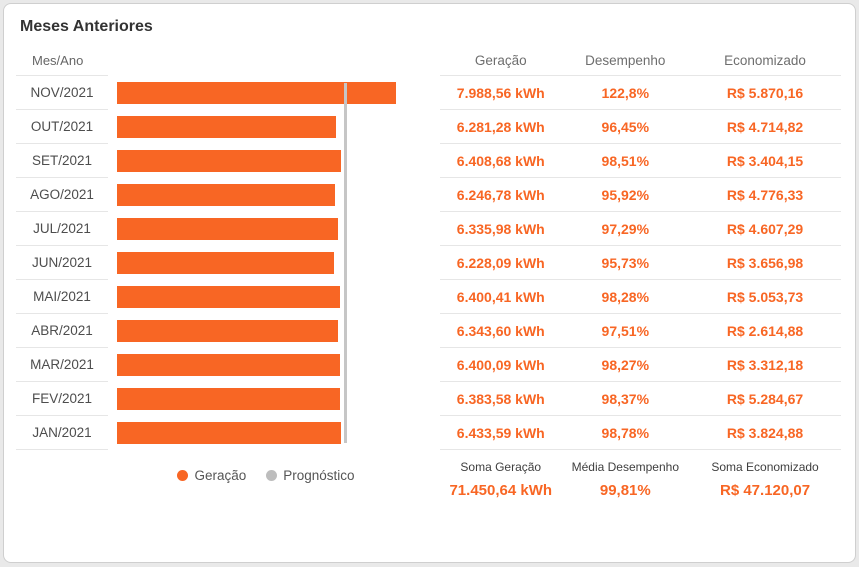 Image resolution: width=859 pixels, height=567 pixels. I want to click on cell-economizado: R$ 4.607,29, so click(765, 228).